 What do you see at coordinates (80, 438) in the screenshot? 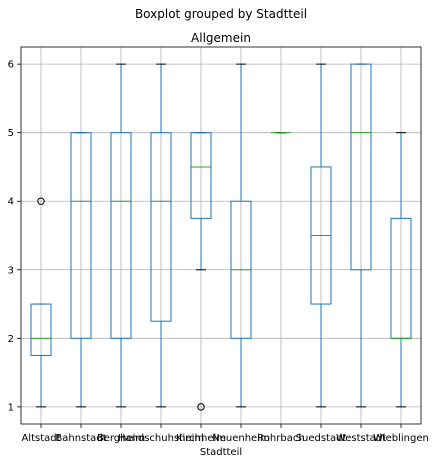
I see `x-tick-label: Bahnstadt` at bounding box center [80, 438].